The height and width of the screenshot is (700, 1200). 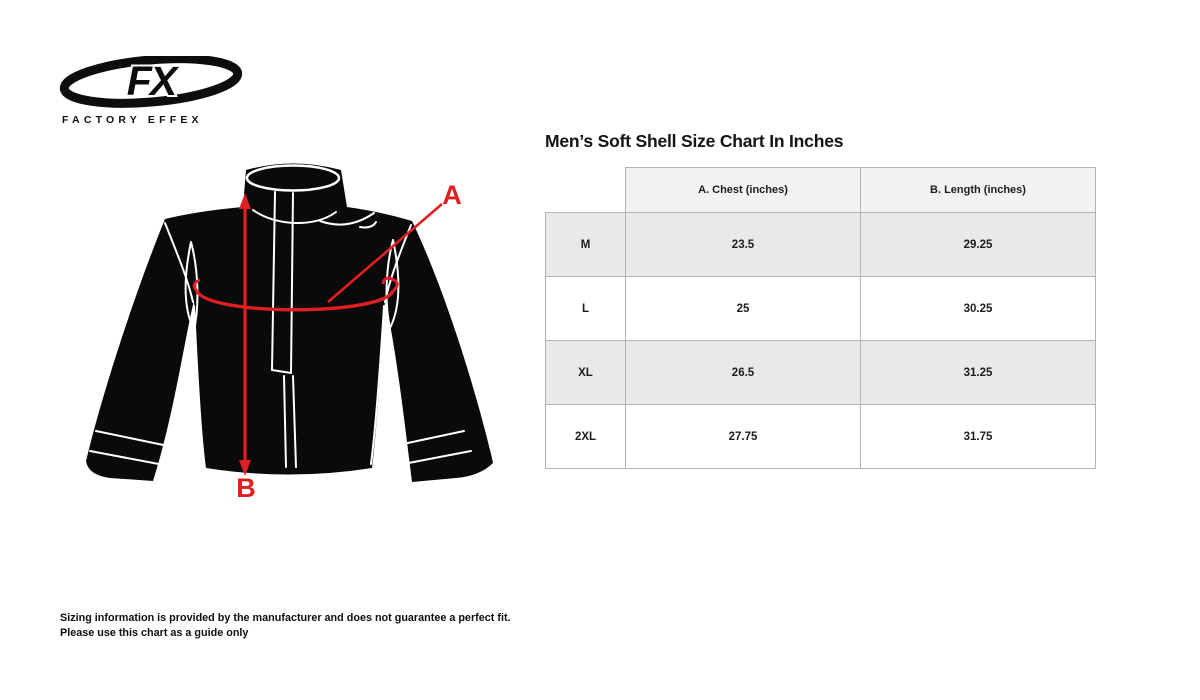 I want to click on chest-label: A, so click(x=452, y=195).